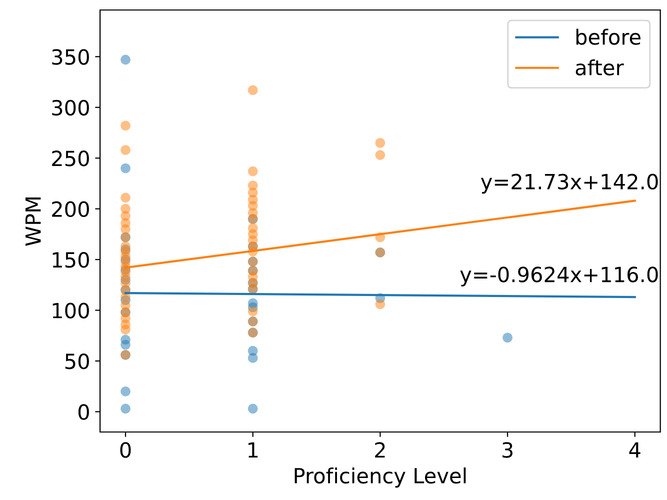  Describe the element at coordinates (70, 310) in the screenshot. I see `y-tick-label: 100` at that location.